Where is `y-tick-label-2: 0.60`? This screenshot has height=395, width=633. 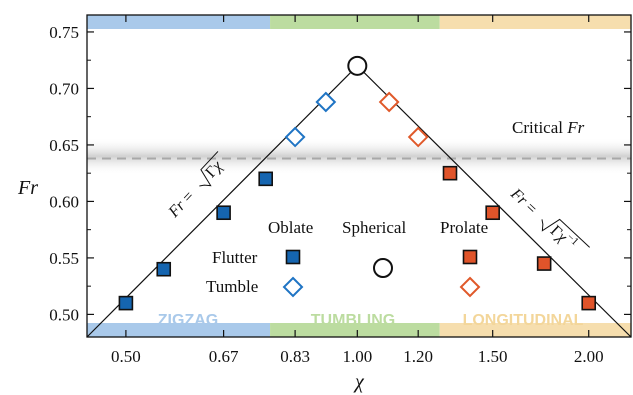
y-tick-label-2: 0.60 is located at coordinates (64, 201).